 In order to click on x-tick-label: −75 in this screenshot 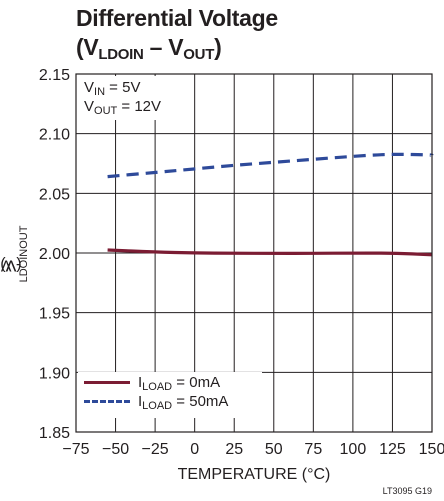, I will do `click(75, 449)`.